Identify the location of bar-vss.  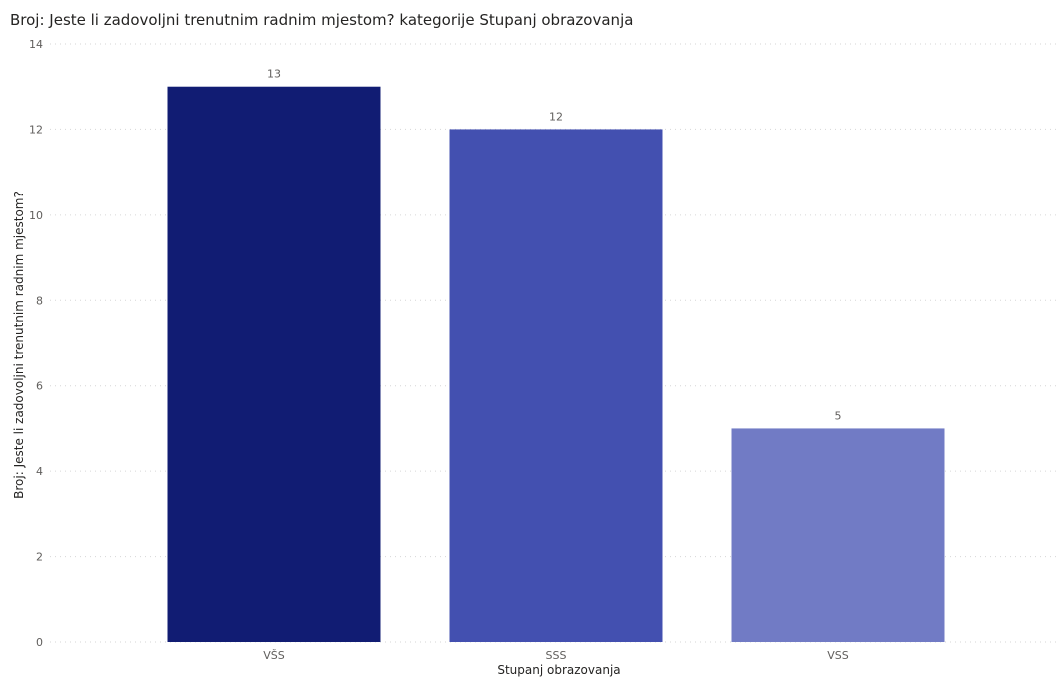
(838, 535).